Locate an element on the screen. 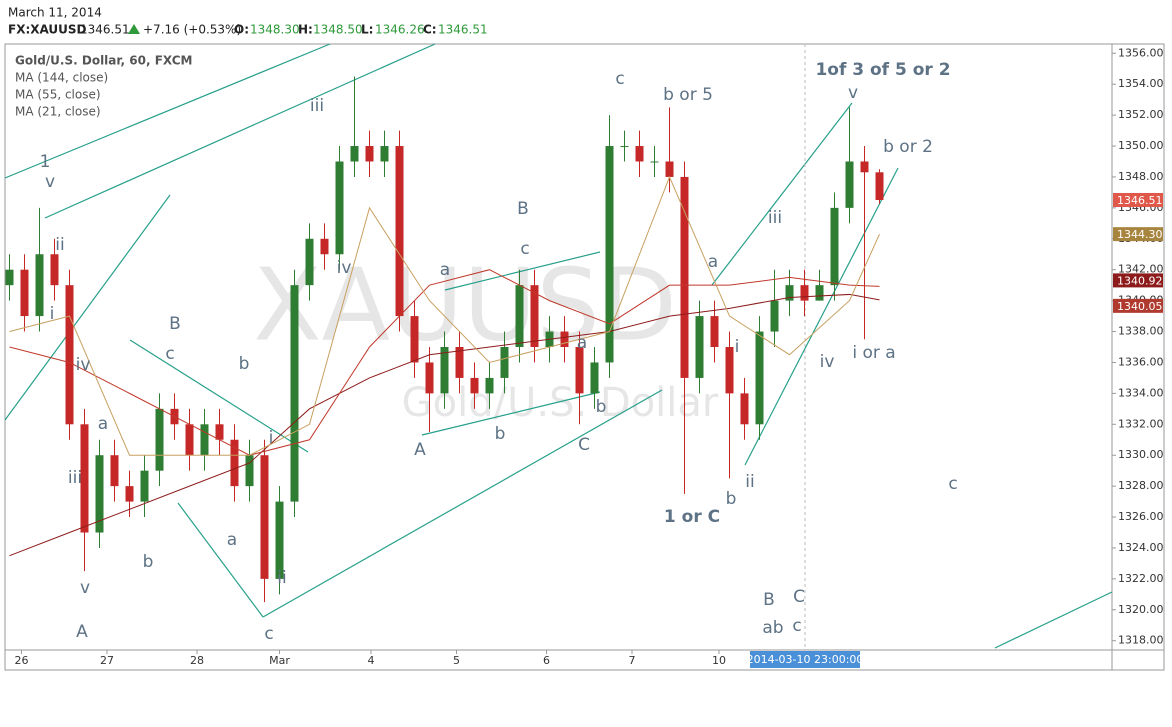  wave-label: ii is located at coordinates (281, 578).